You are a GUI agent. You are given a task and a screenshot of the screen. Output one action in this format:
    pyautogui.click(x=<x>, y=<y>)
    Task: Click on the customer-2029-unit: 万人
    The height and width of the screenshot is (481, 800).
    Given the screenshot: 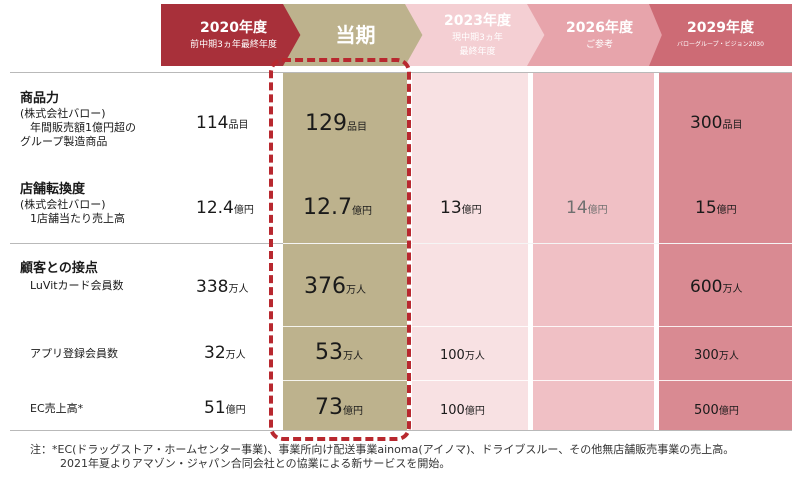 What is the action you would take?
    pyautogui.click(x=732, y=289)
    